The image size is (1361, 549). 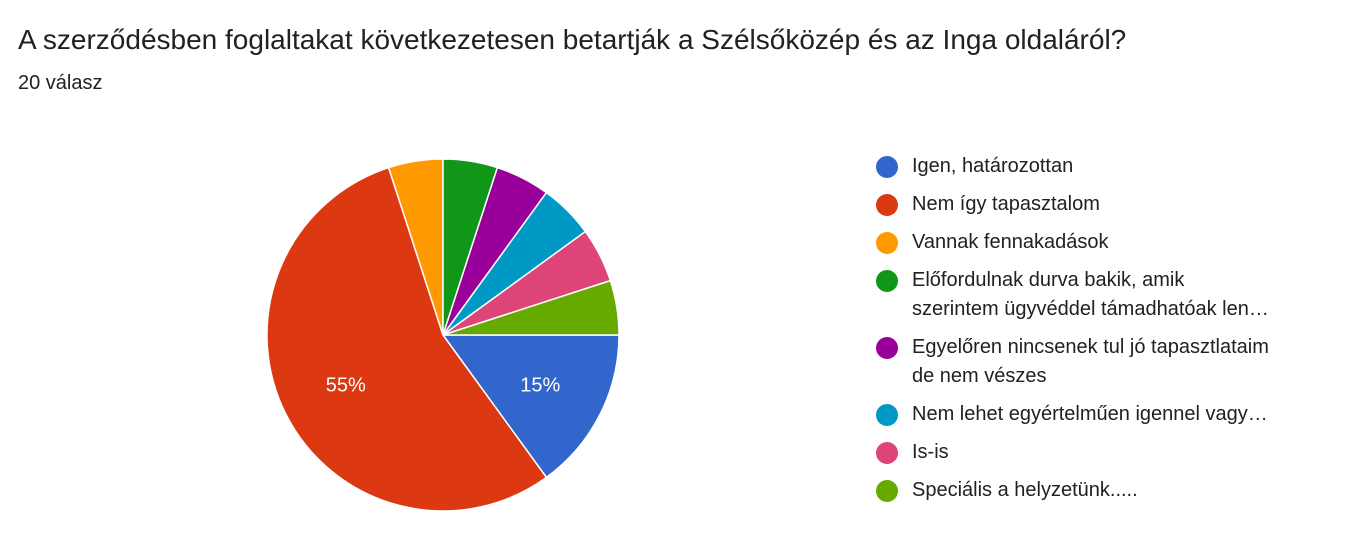 I want to click on legend-label: Vannak fennakadások, so click(x=1010, y=242).